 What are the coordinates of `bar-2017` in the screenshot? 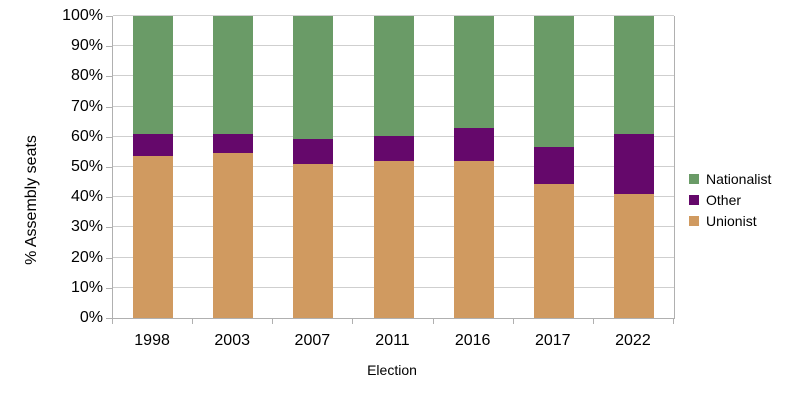 It's located at (553, 167).